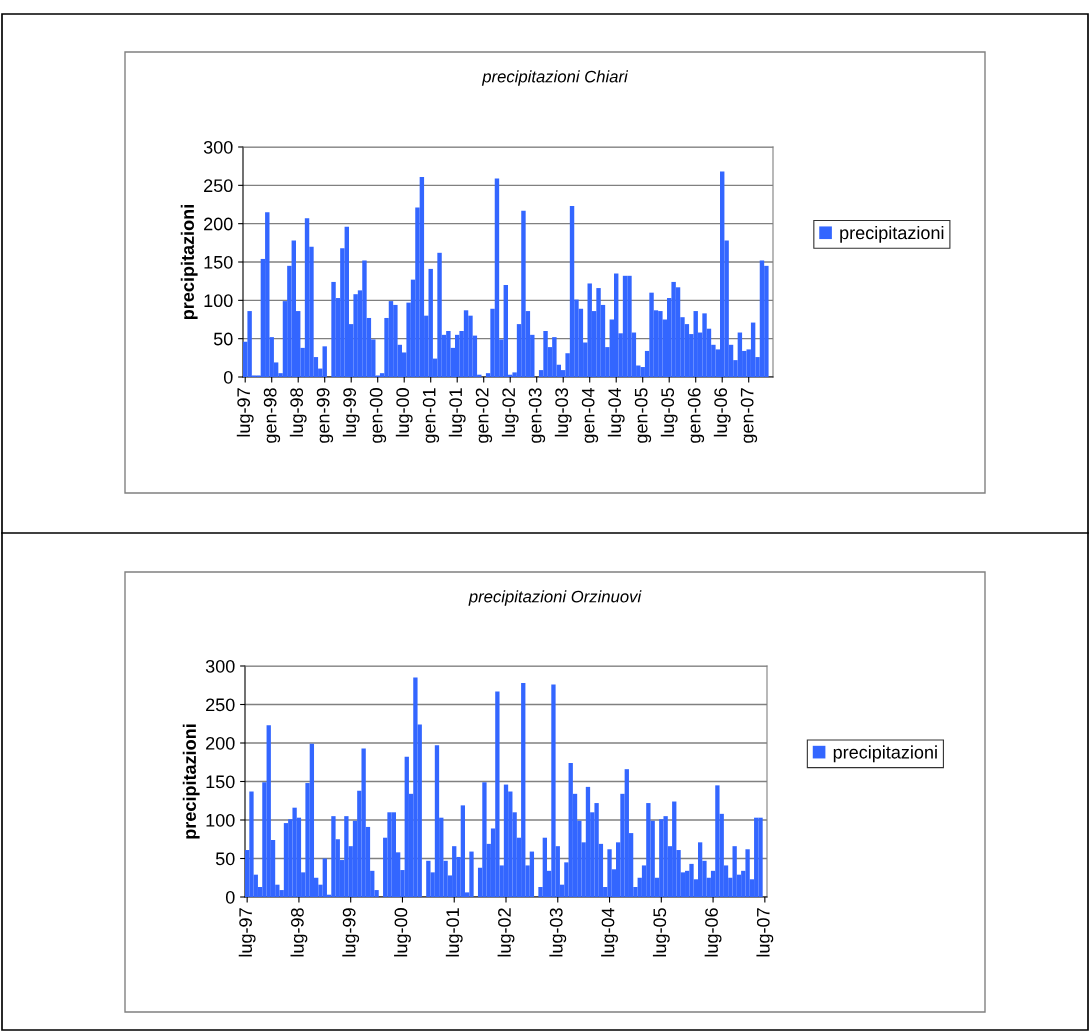 The height and width of the screenshot is (1033, 1091). What do you see at coordinates (590, 415) in the screenshot?
I see `x-tick-label: gen-04` at bounding box center [590, 415].